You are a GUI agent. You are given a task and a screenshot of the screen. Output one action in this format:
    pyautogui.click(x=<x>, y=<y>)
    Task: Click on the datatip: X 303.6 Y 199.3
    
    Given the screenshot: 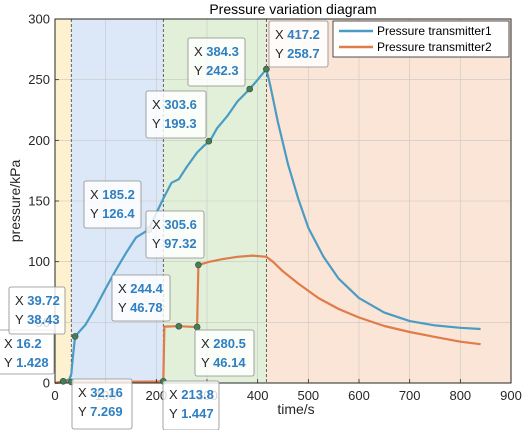 What is the action you would take?
    pyautogui.click(x=176, y=114)
    